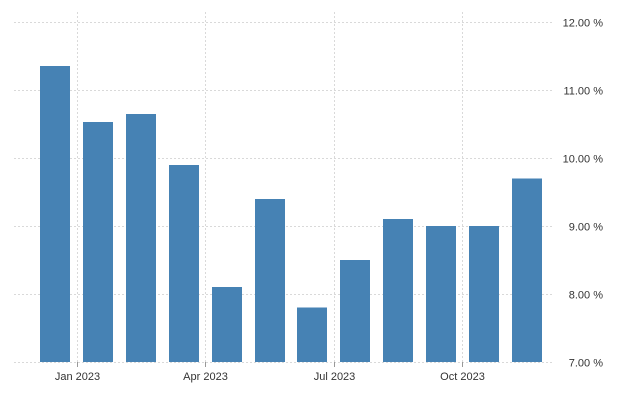  I want to click on y-tick-label: 12.00 %, so click(583, 24).